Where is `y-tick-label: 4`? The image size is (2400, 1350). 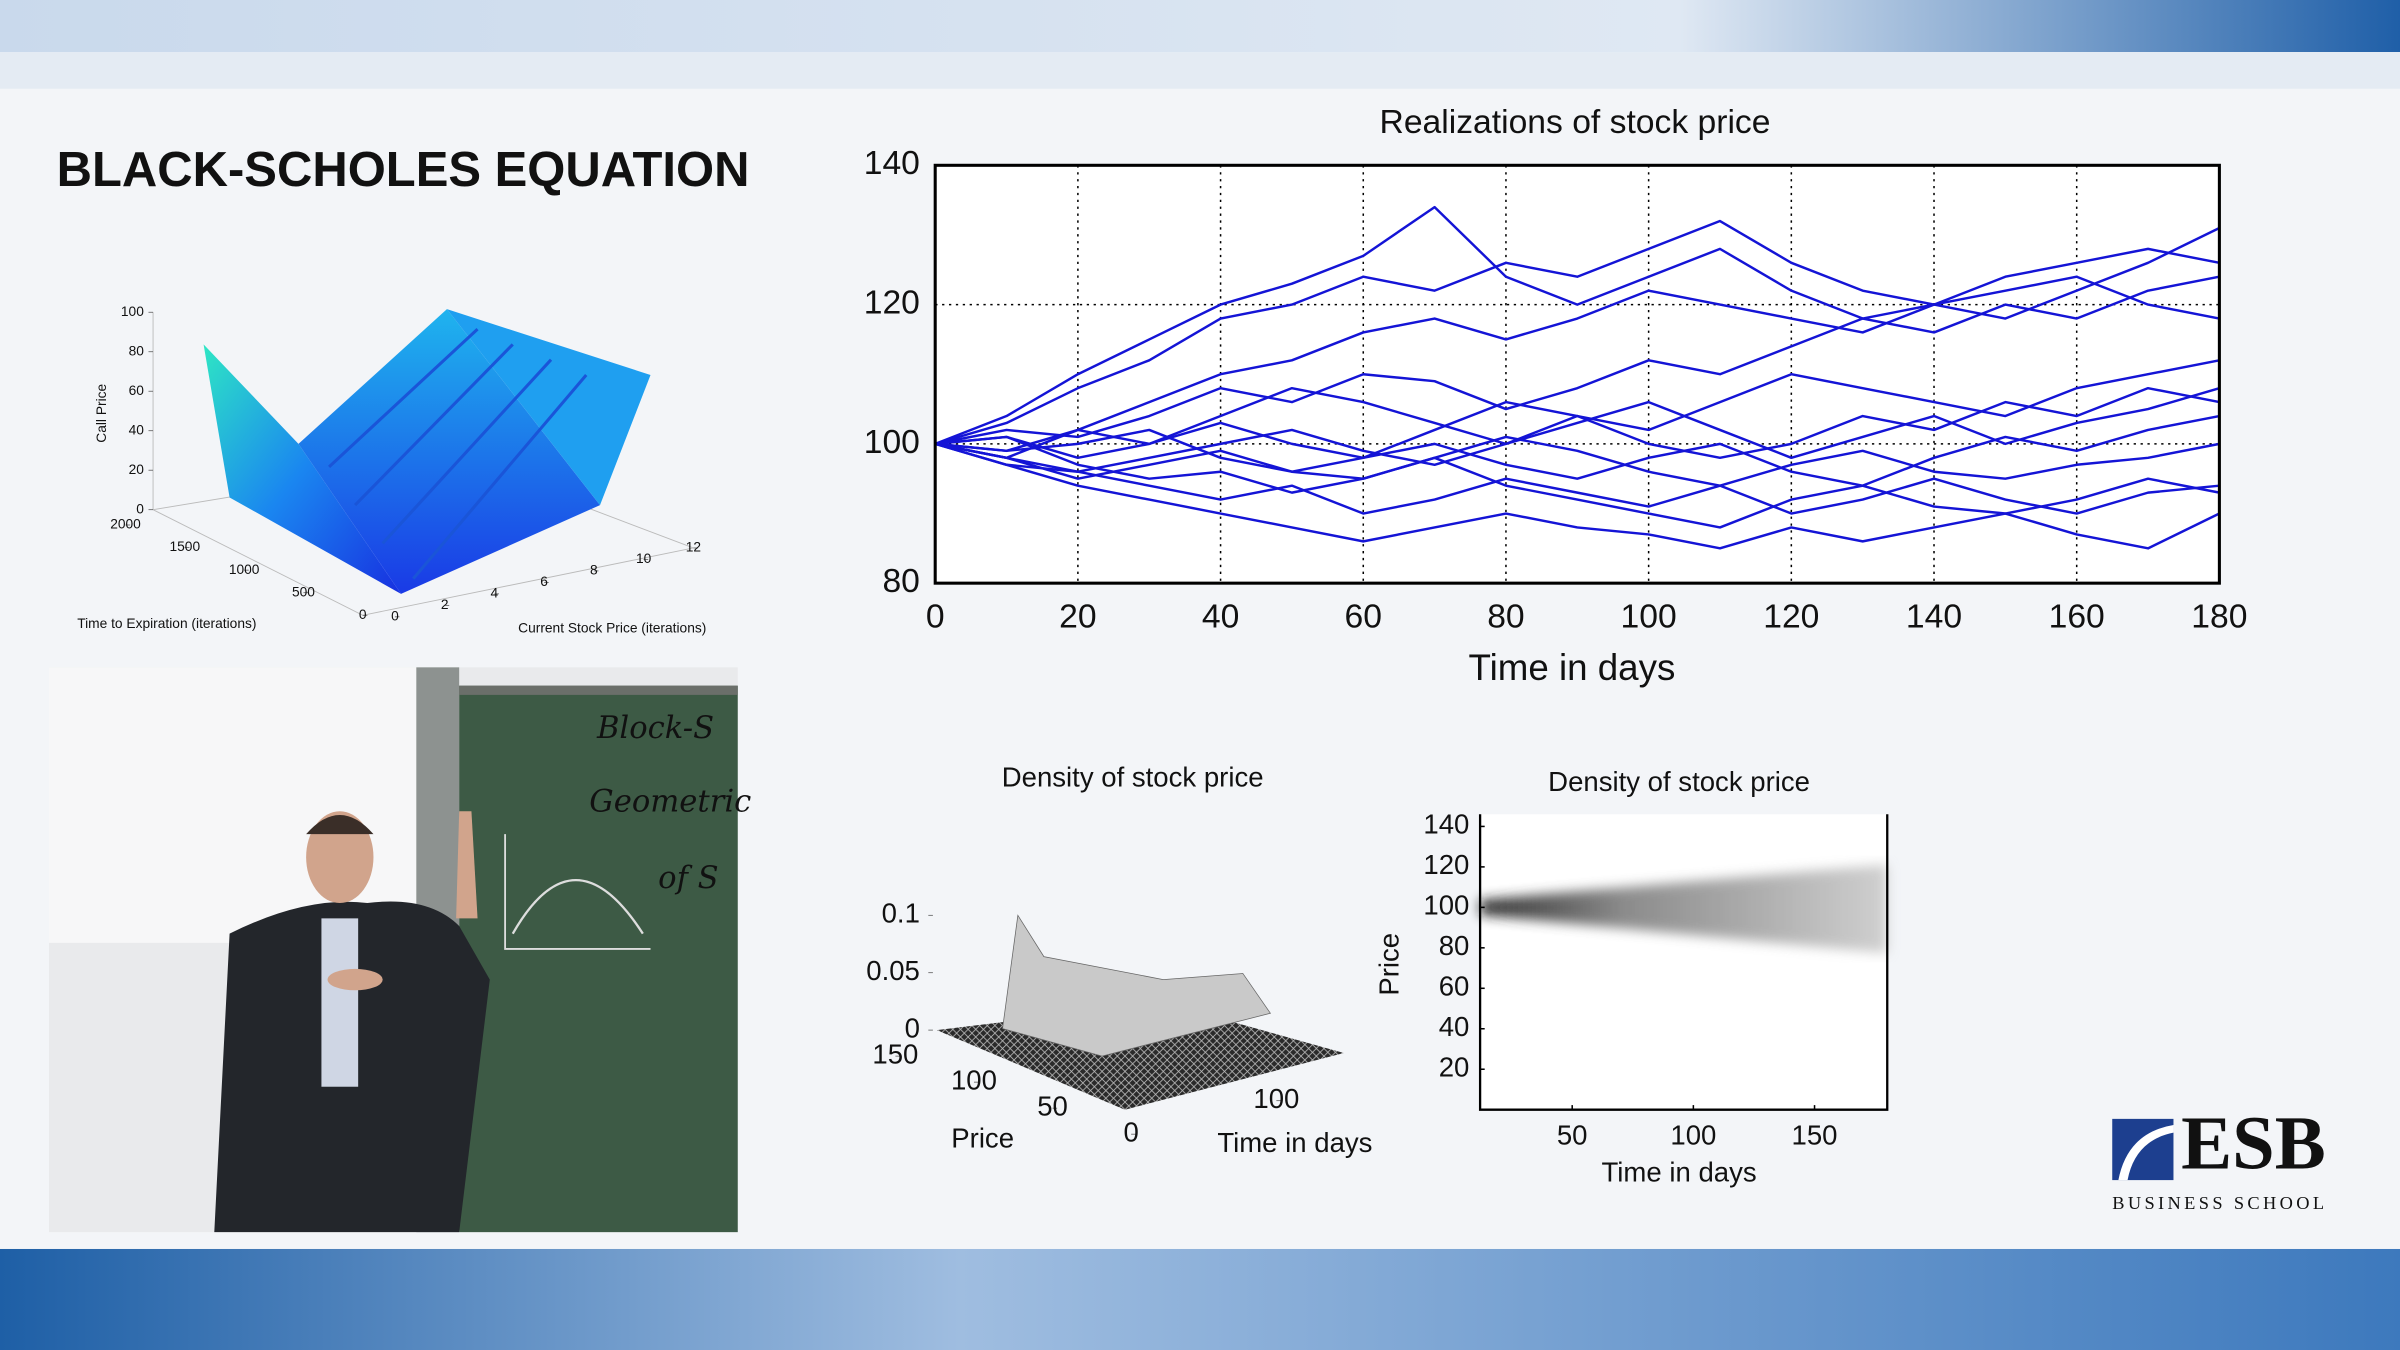 y-tick-label: 4 is located at coordinates (495, 593).